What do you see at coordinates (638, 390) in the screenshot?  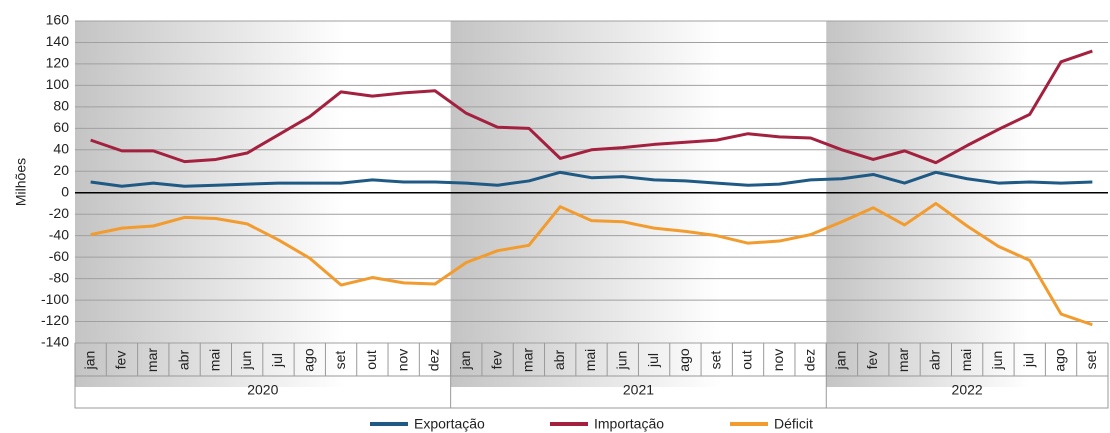 I see `year-label: 2021` at bounding box center [638, 390].